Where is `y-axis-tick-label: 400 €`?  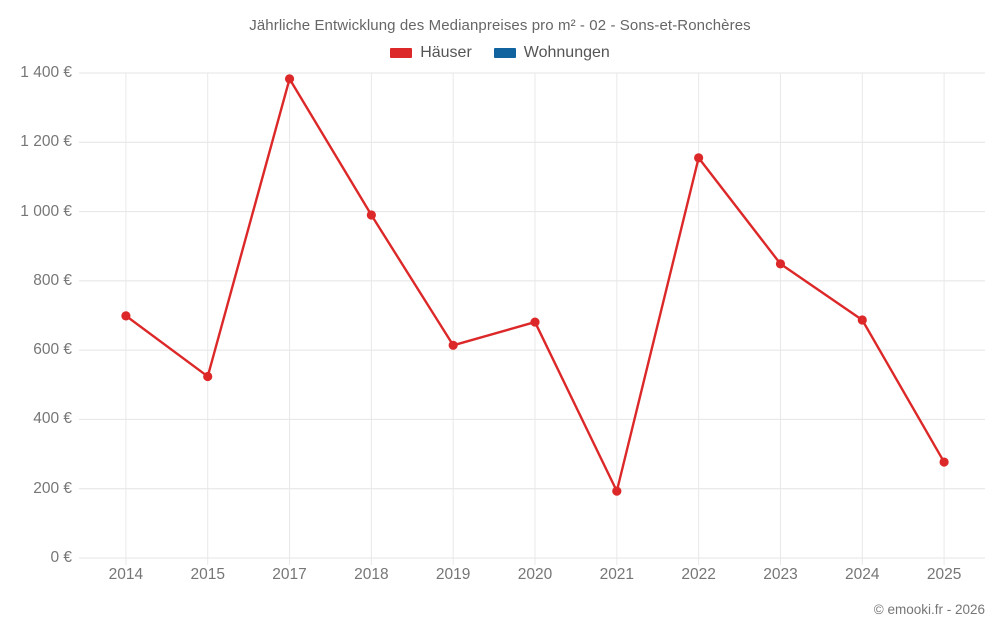
y-axis-tick-label: 400 € is located at coordinates (52, 419).